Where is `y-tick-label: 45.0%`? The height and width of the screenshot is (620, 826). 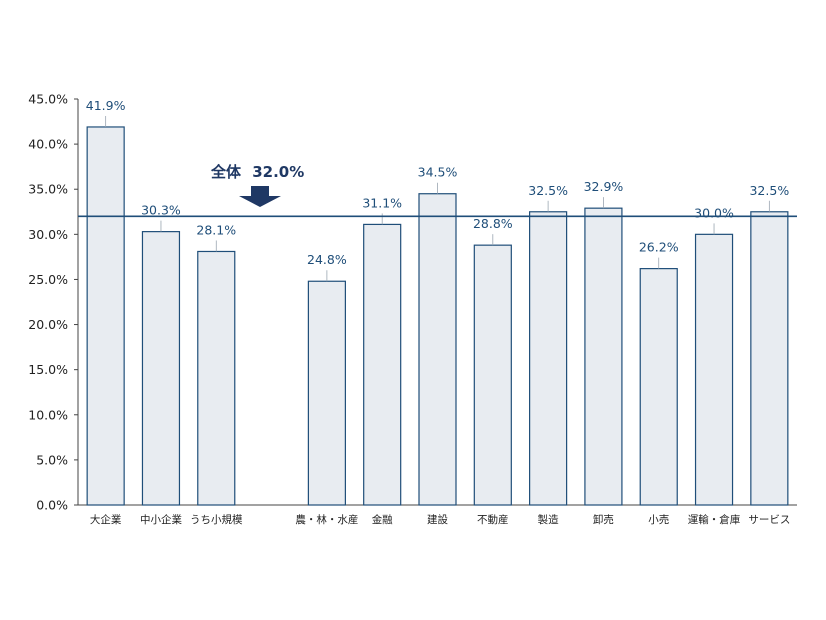 y-tick-label: 45.0% is located at coordinates (48, 99).